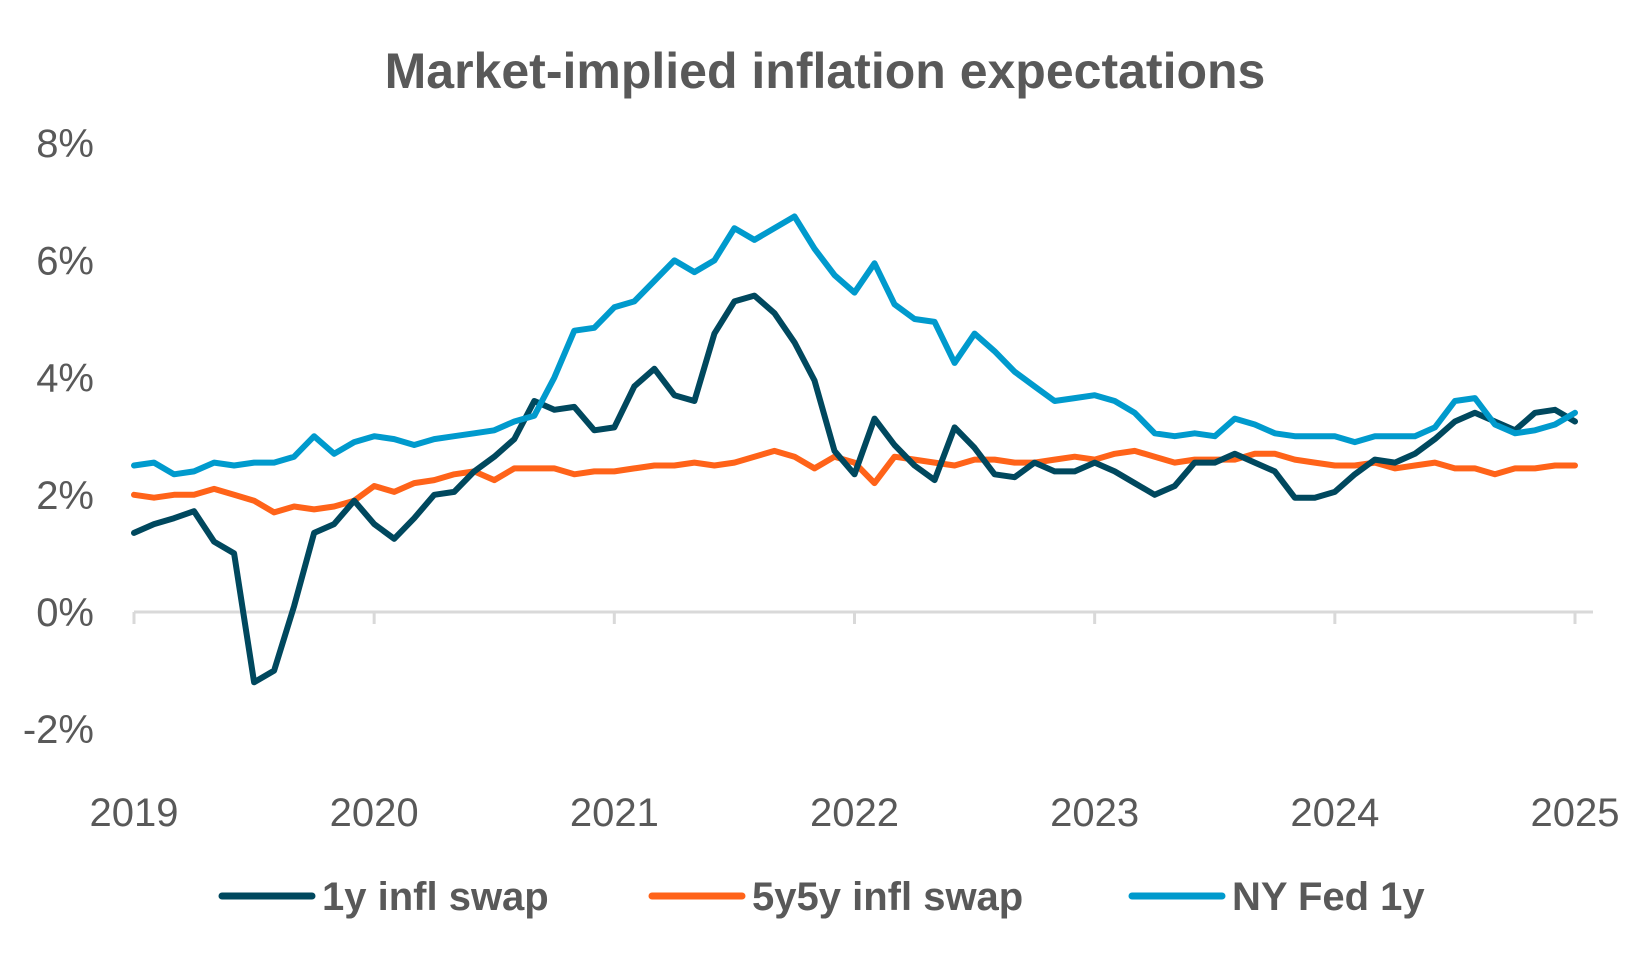 The height and width of the screenshot is (958, 1650). Describe the element at coordinates (1334, 813) in the screenshot. I see `x-tick-label: 2024` at that location.